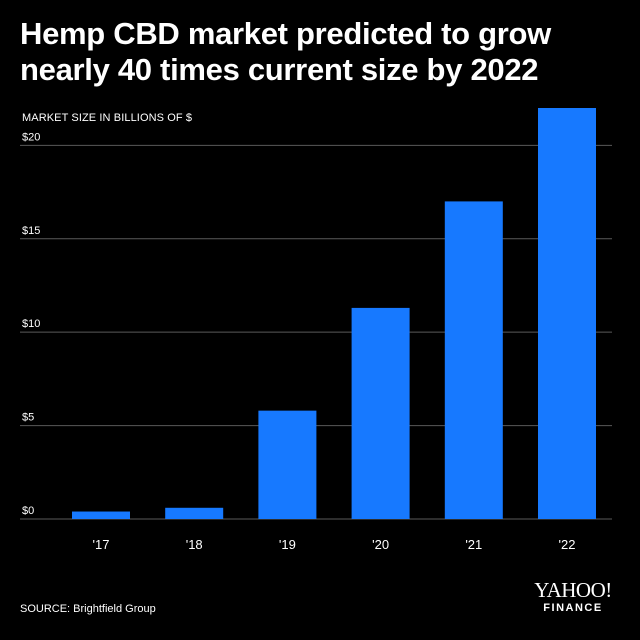  Describe the element at coordinates (31, 231) in the screenshot. I see `y-tick-label: $15` at that location.